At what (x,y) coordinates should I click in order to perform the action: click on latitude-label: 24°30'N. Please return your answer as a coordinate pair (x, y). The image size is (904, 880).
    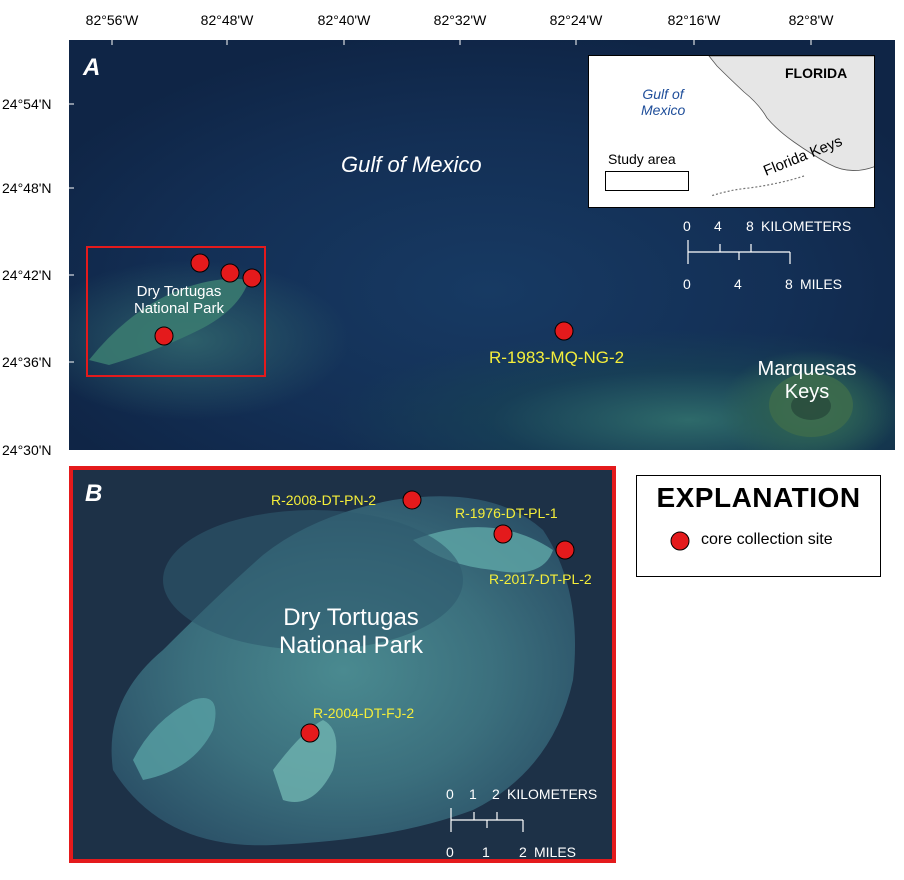
    Looking at the image, I should click on (27, 450).